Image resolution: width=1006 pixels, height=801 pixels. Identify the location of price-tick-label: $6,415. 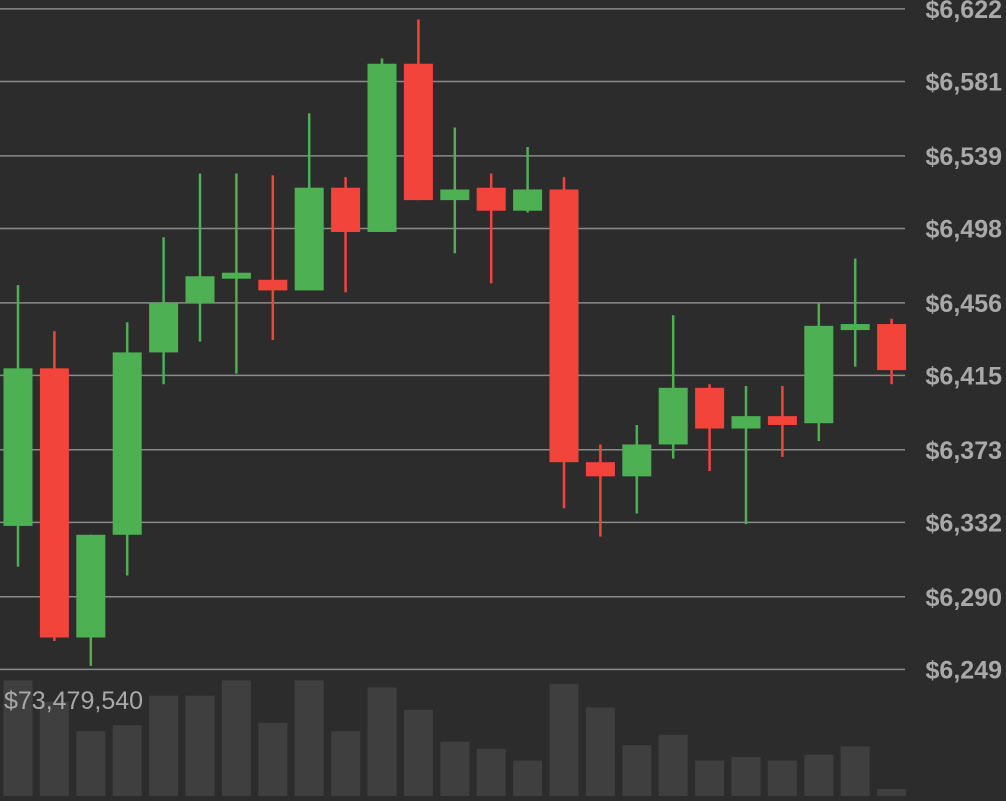
(964, 376).